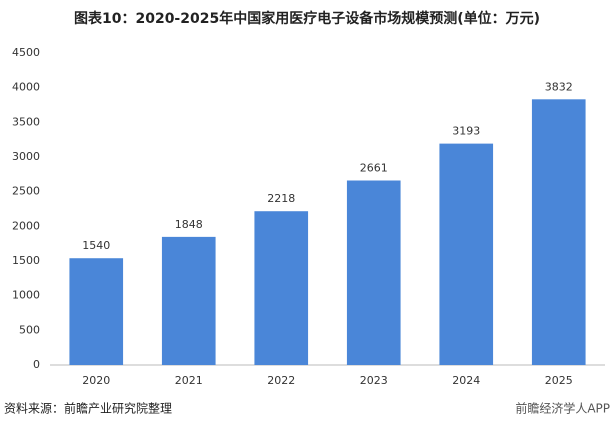 This screenshot has height=430, width=614. I want to click on x-tick-label: 2024, so click(466, 380).